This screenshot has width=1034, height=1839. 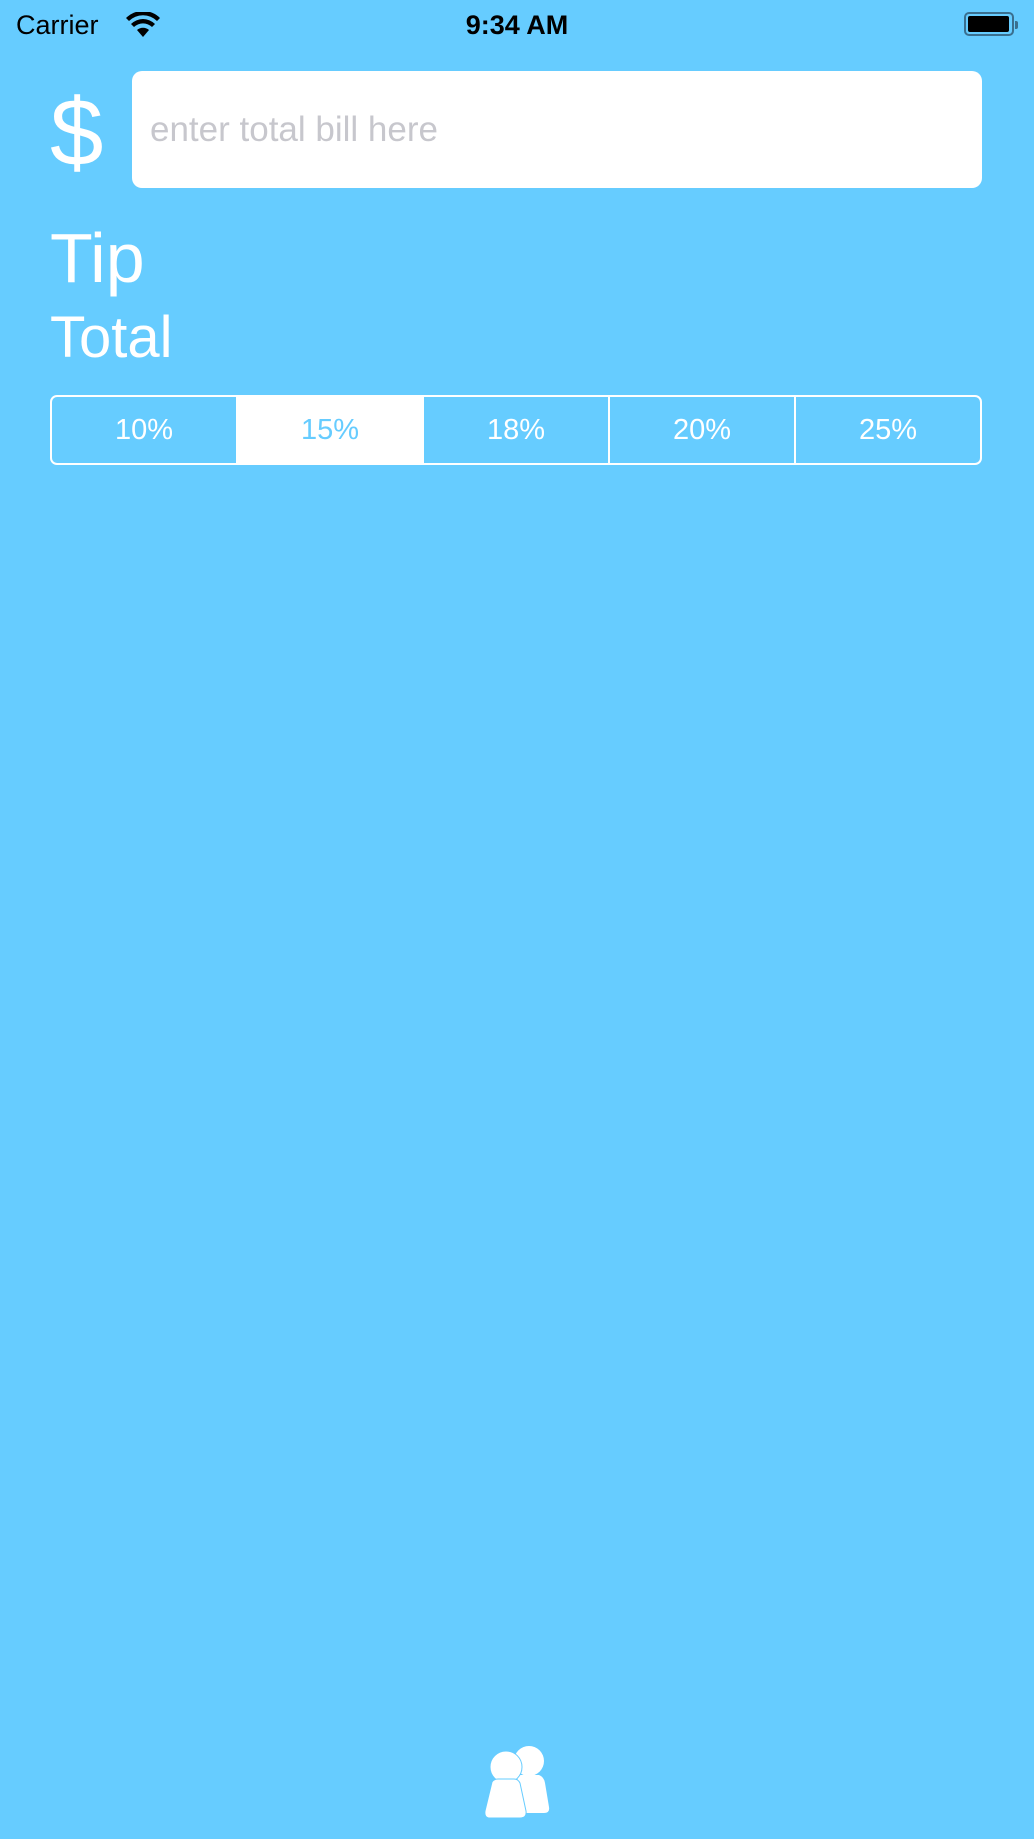 What do you see at coordinates (557, 129) in the screenshot?
I see `bill-input` at bounding box center [557, 129].